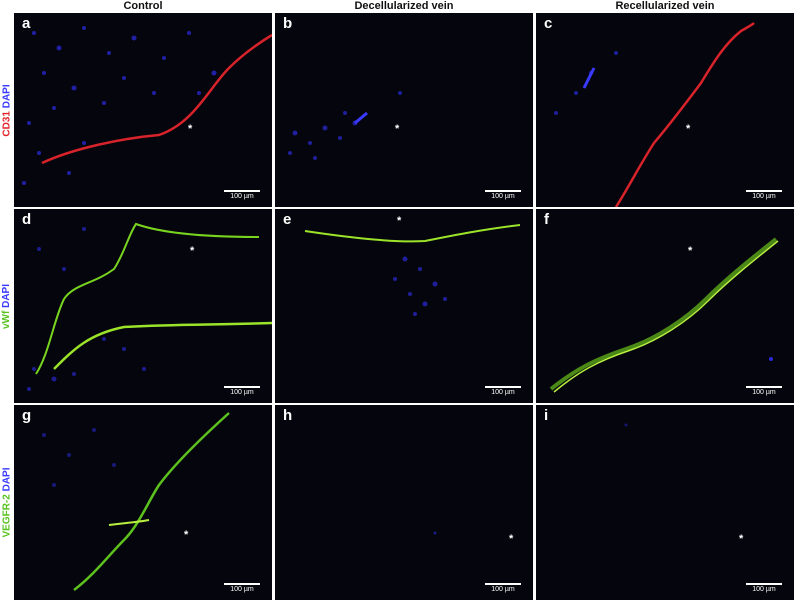 Image resolution: width=794 pixels, height=600 pixels. I want to click on row-label-vegfr2: VEGFR-2 DAPI, so click(7, 502).